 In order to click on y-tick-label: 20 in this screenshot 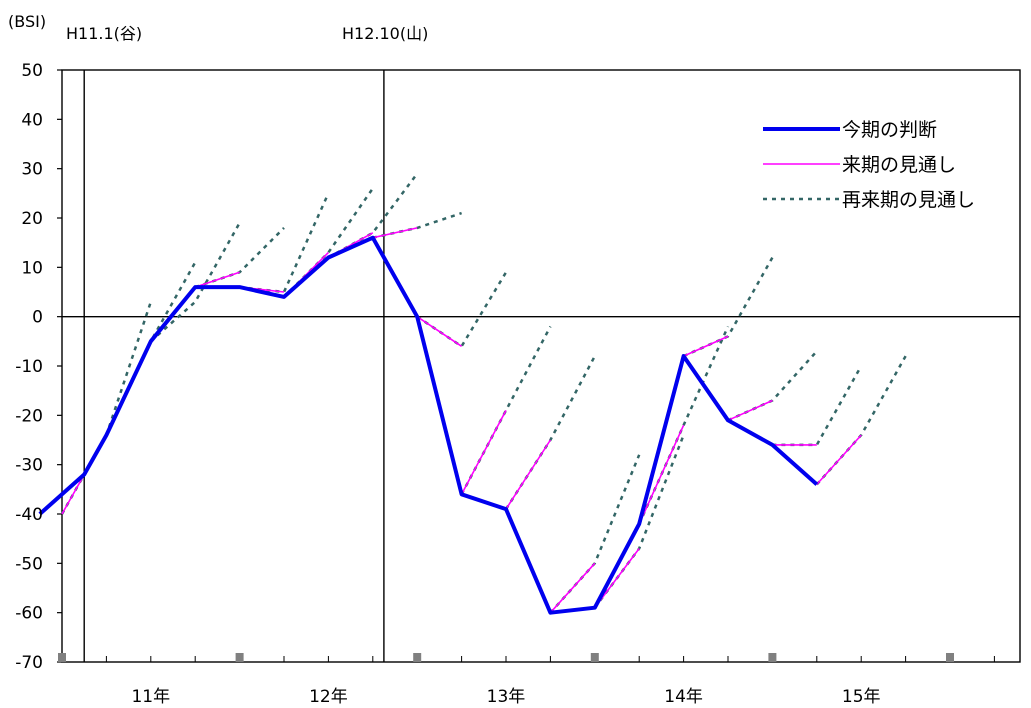, I will do `click(32, 219)`.